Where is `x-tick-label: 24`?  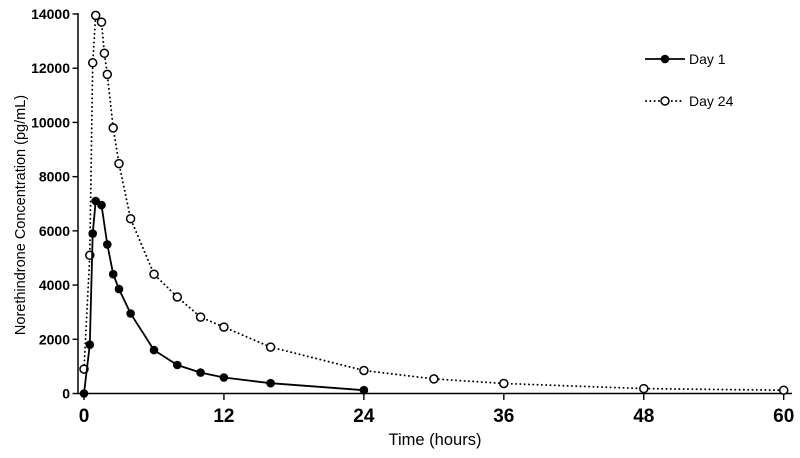
x-tick-label: 24 is located at coordinates (364, 416).